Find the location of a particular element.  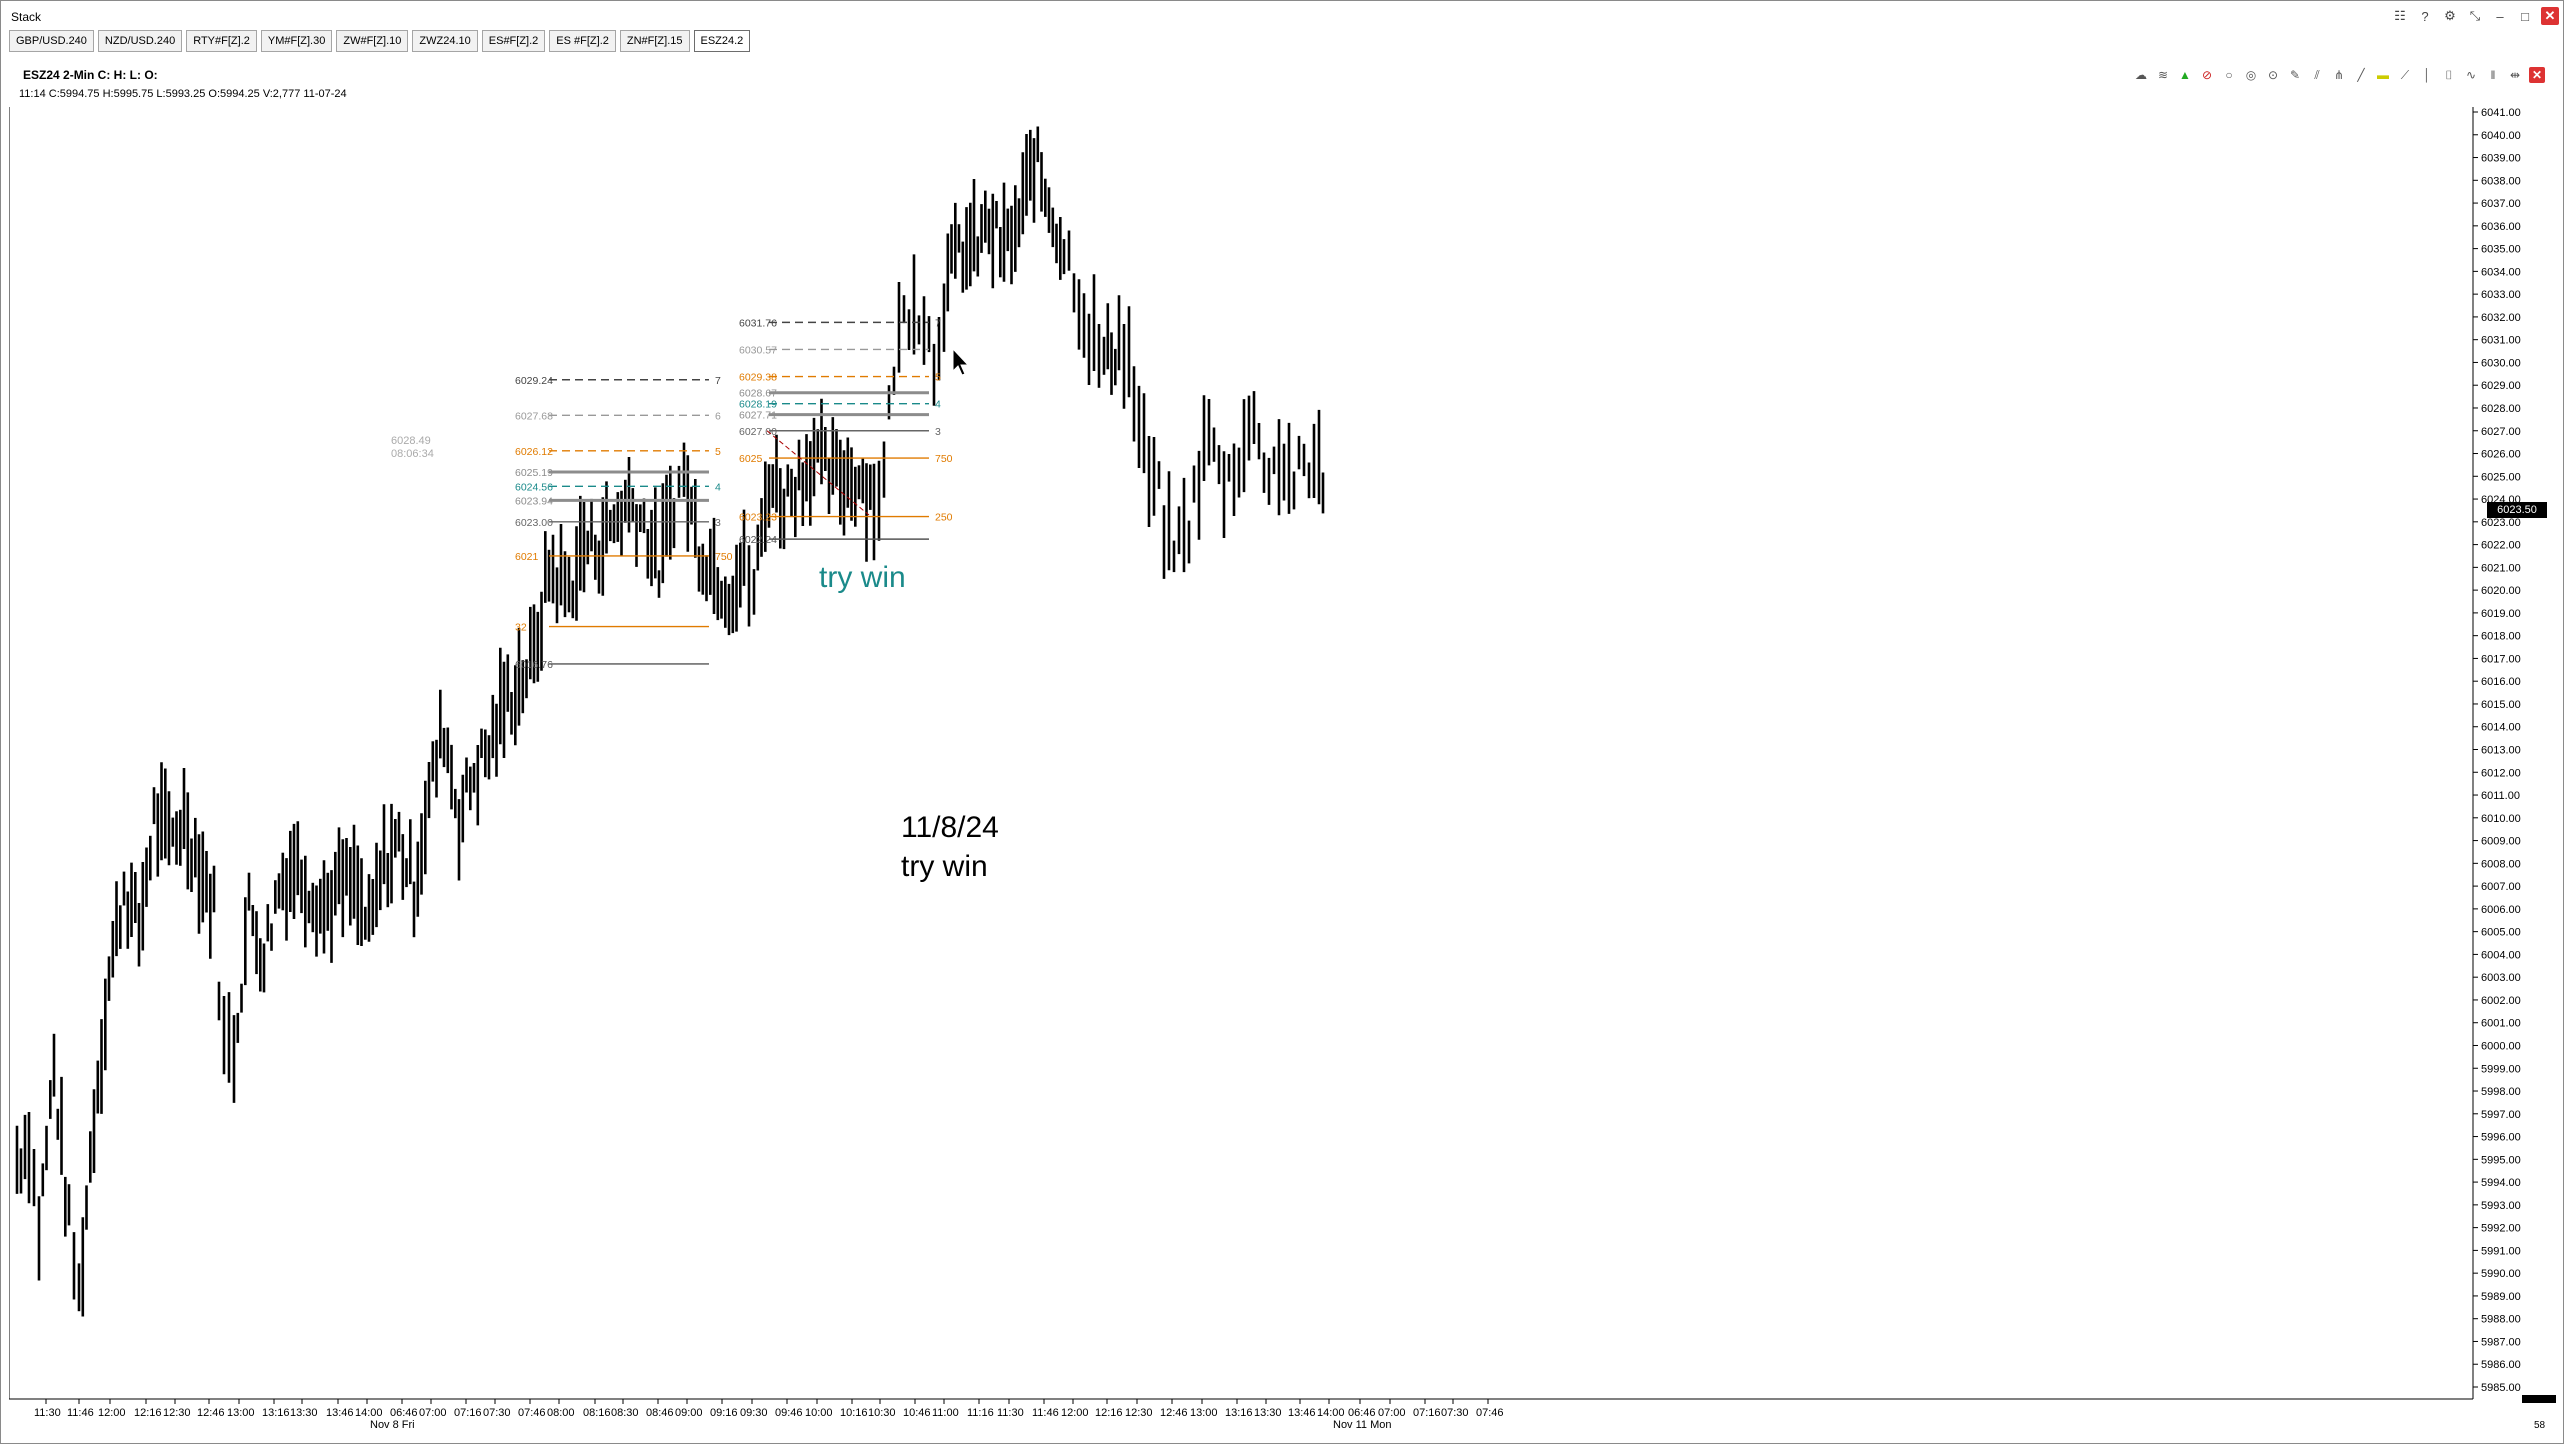

box1-level-label: 6016.76 is located at coordinates (534, 665).